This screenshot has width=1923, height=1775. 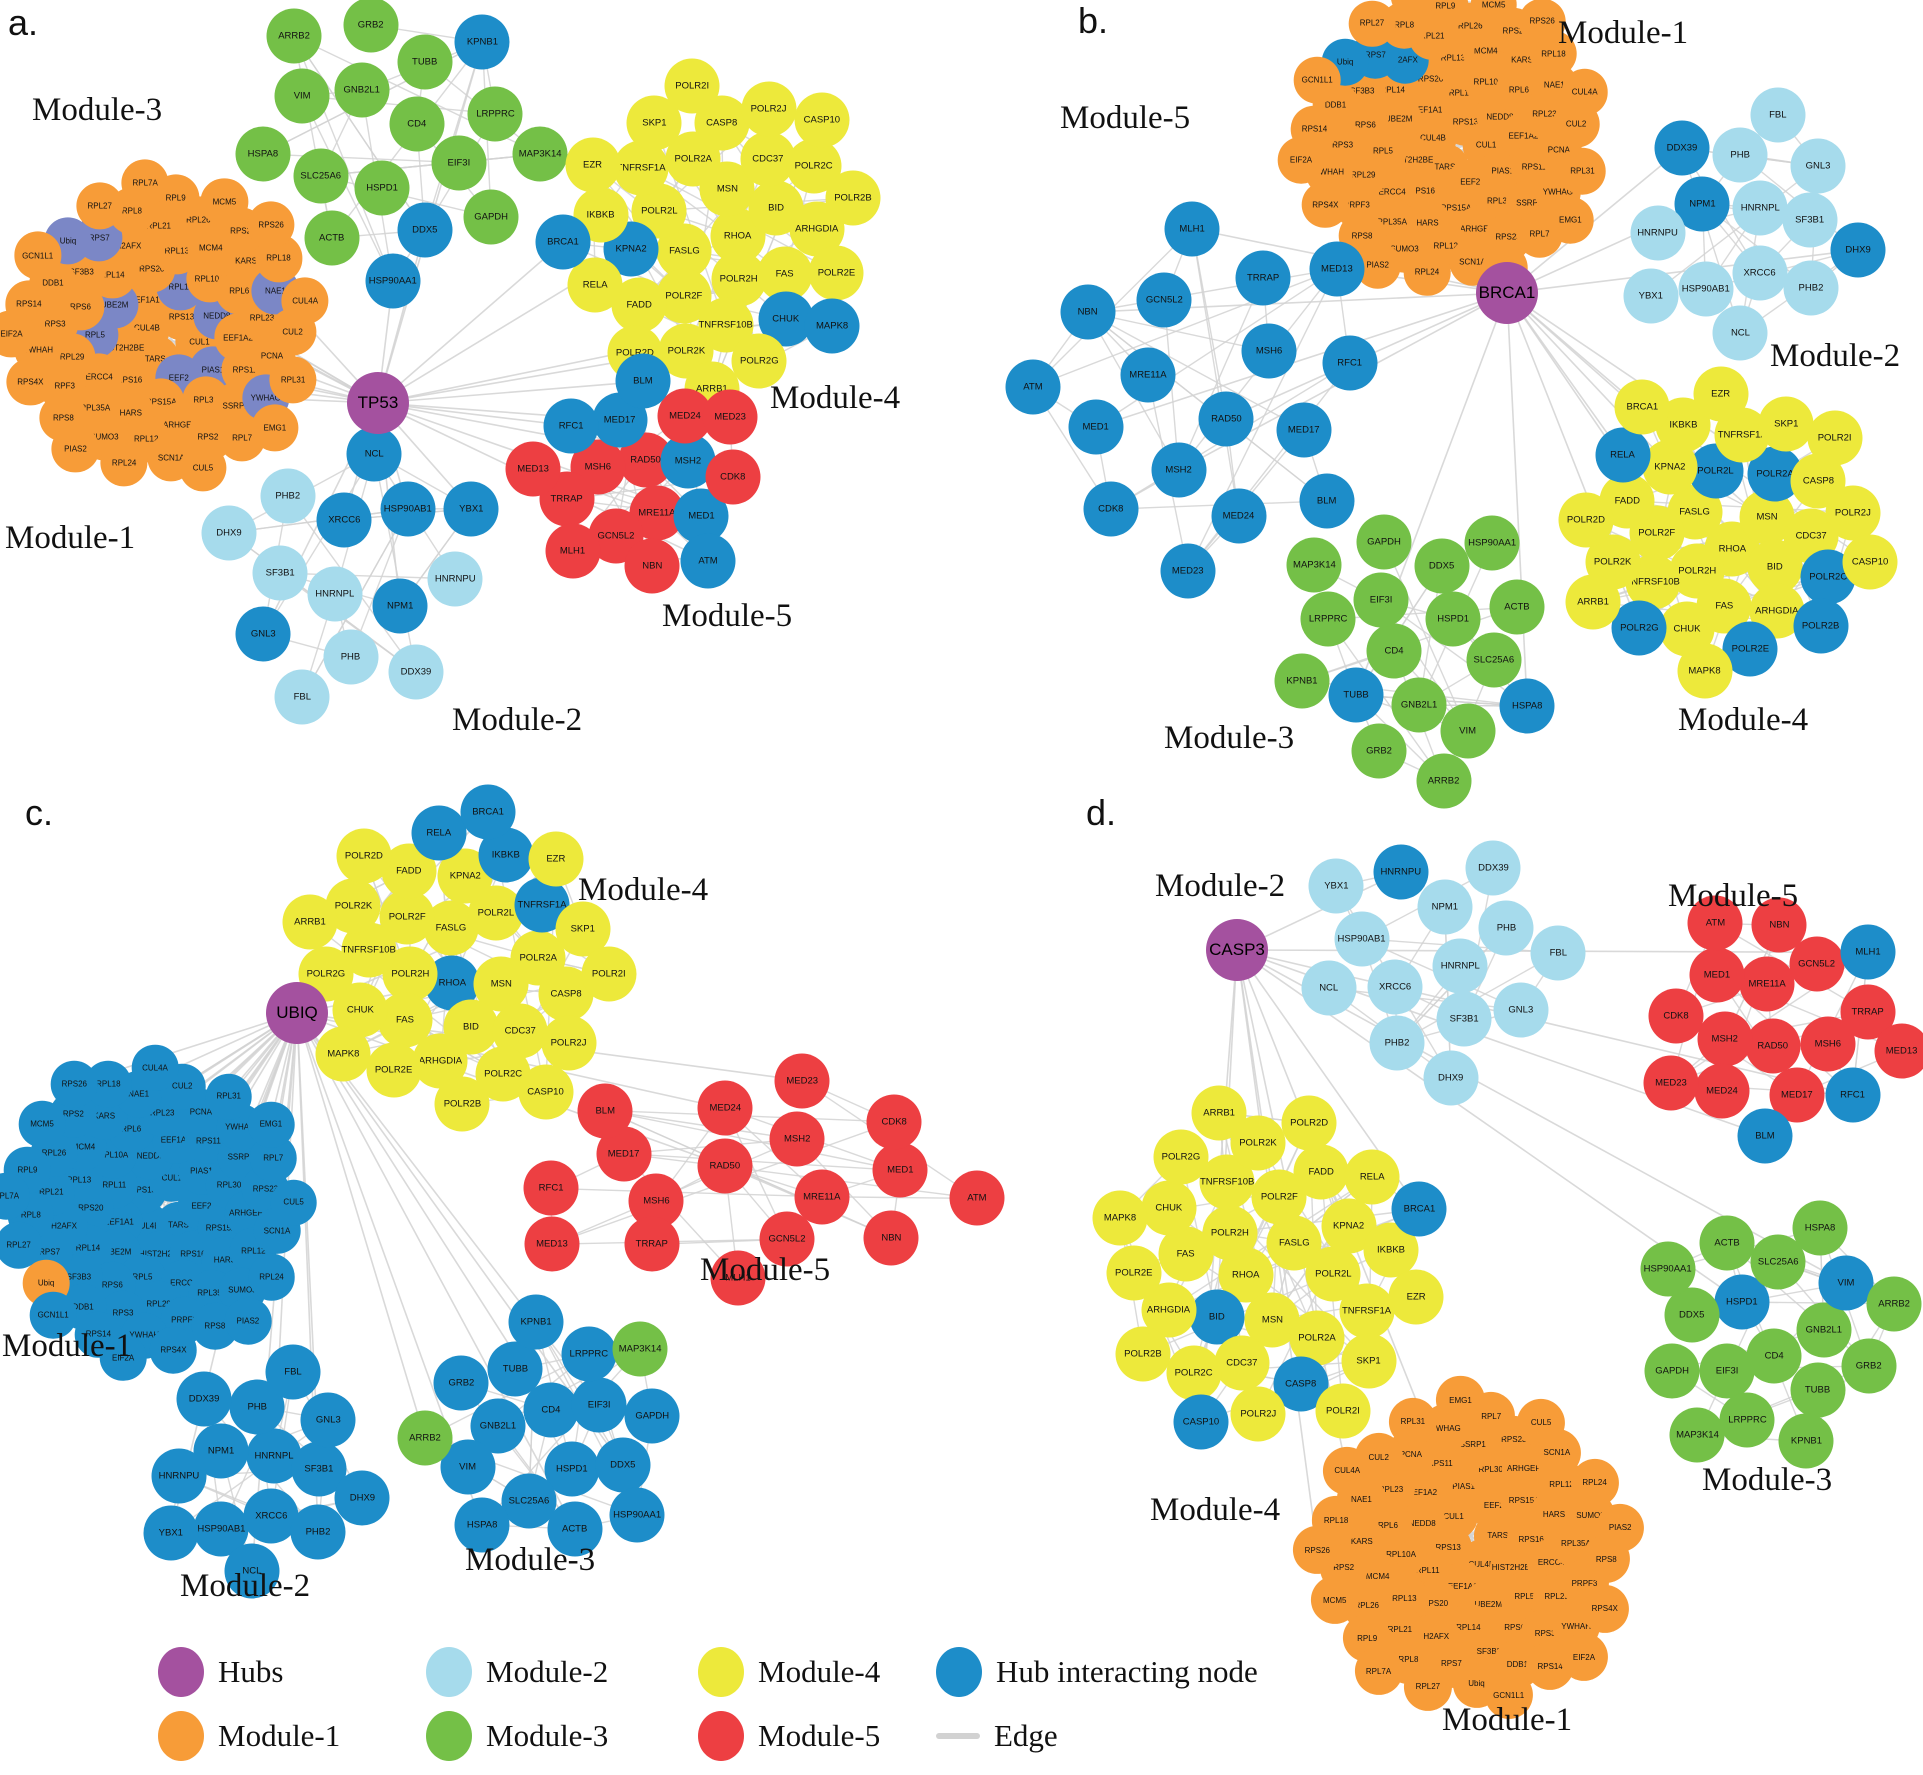 What do you see at coordinates (1507, 293) in the screenshot?
I see `hub-node-BRCA1: BRCA1` at bounding box center [1507, 293].